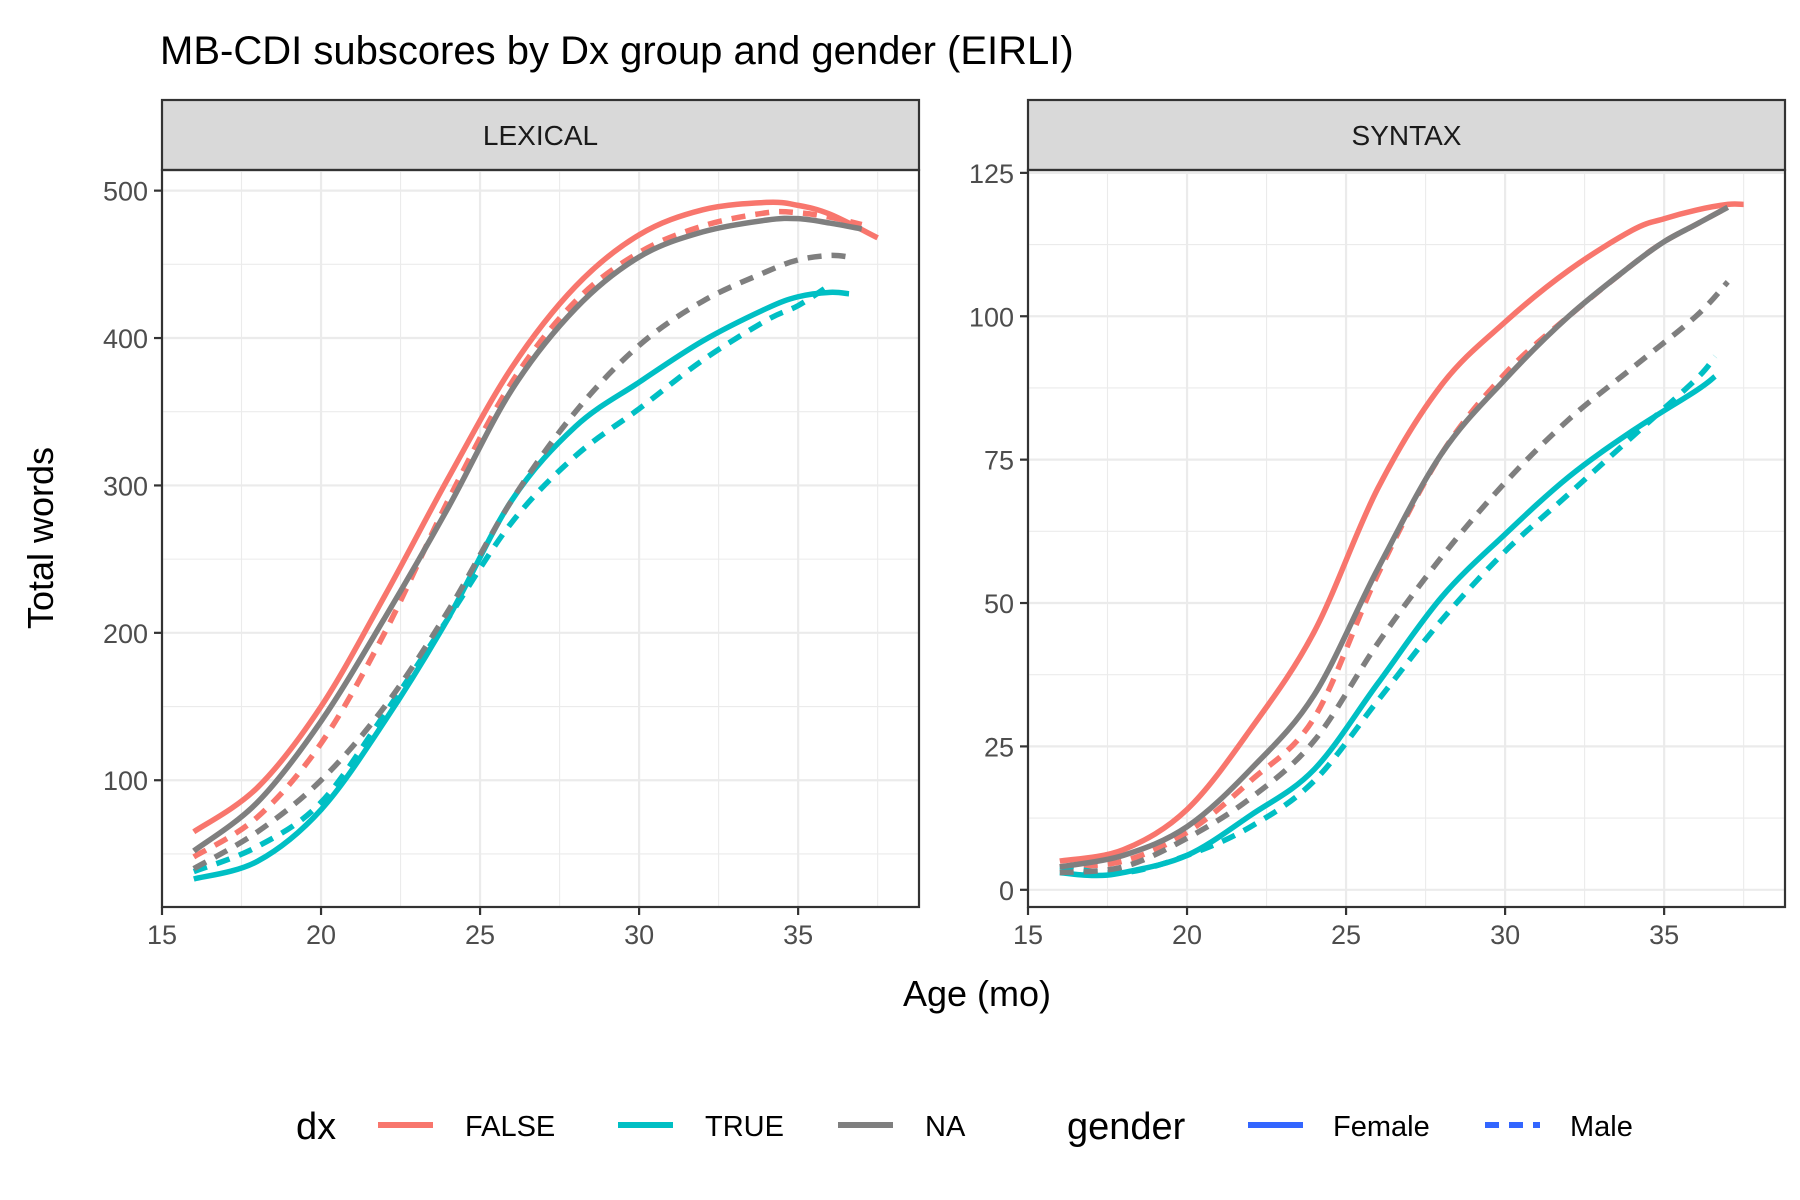  Describe the element at coordinates (1006, 891) in the screenshot. I see `y-tick-label: 0` at that location.